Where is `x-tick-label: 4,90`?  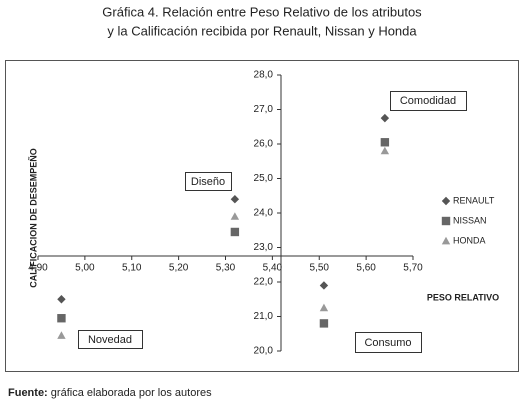
x-tick-label: 4,90 is located at coordinates (38, 268).